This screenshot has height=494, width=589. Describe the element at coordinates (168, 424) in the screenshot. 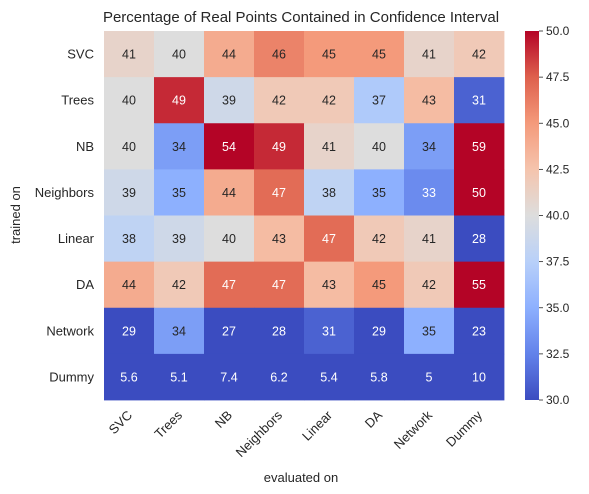

I see `x-tick-label: Trees` at that location.